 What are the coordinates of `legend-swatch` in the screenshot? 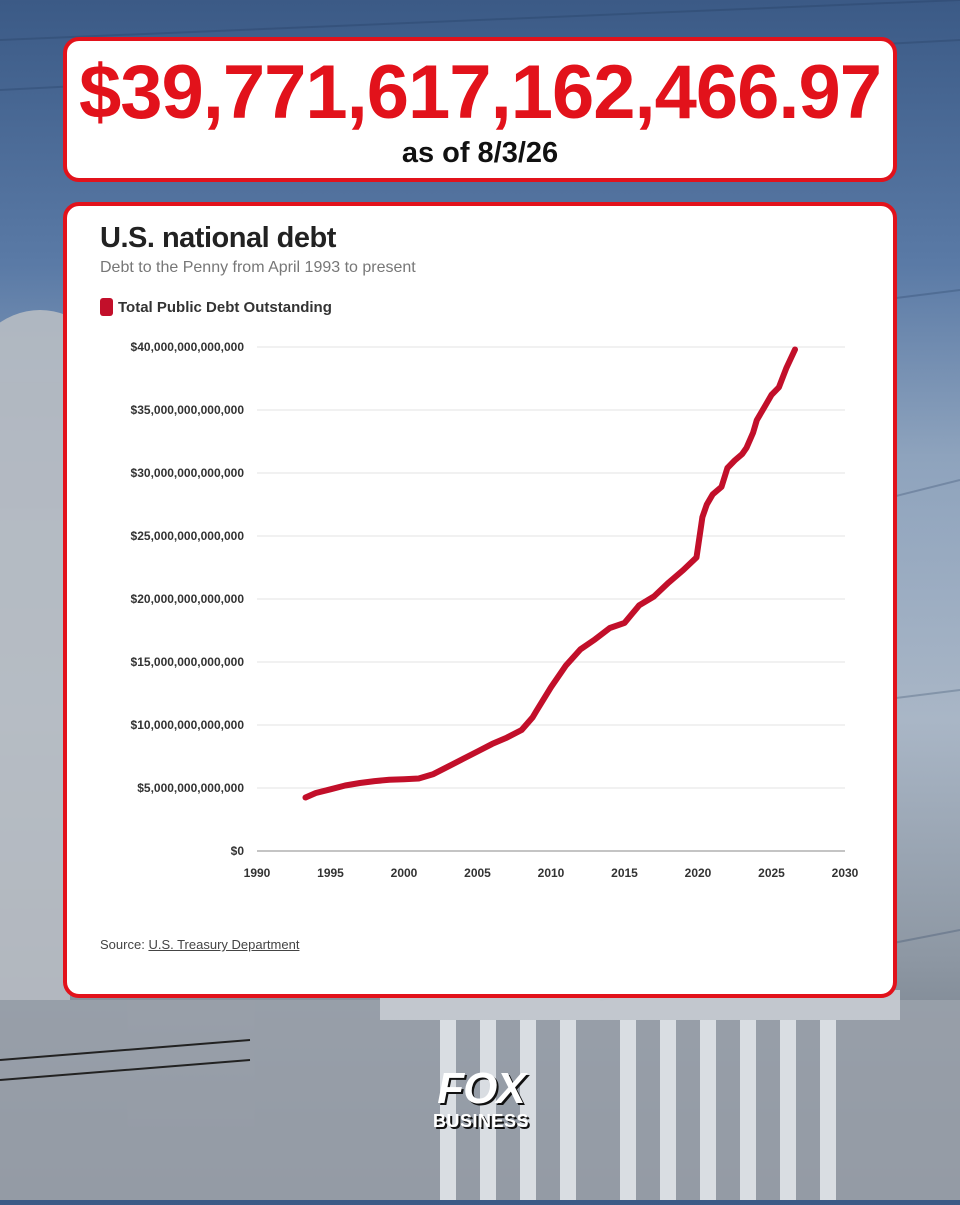 It's located at (106, 307).